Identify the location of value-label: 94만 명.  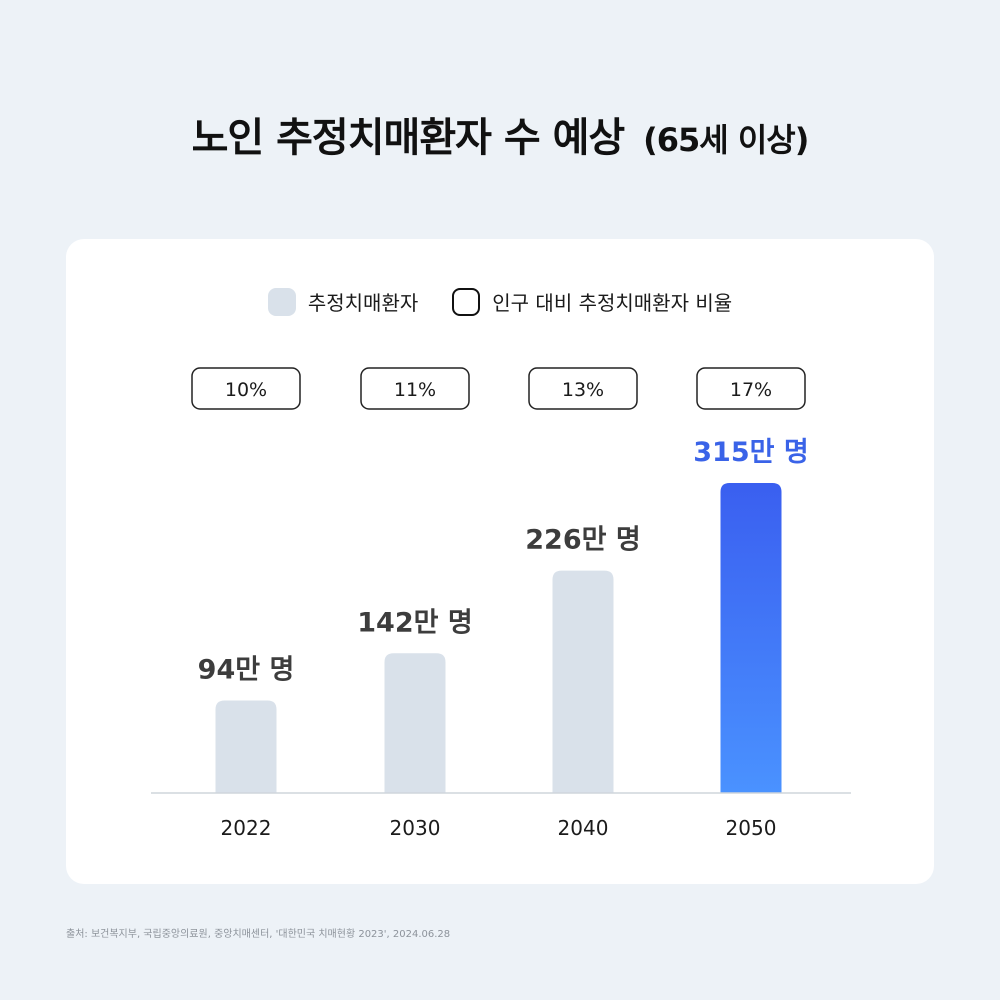
(246, 669).